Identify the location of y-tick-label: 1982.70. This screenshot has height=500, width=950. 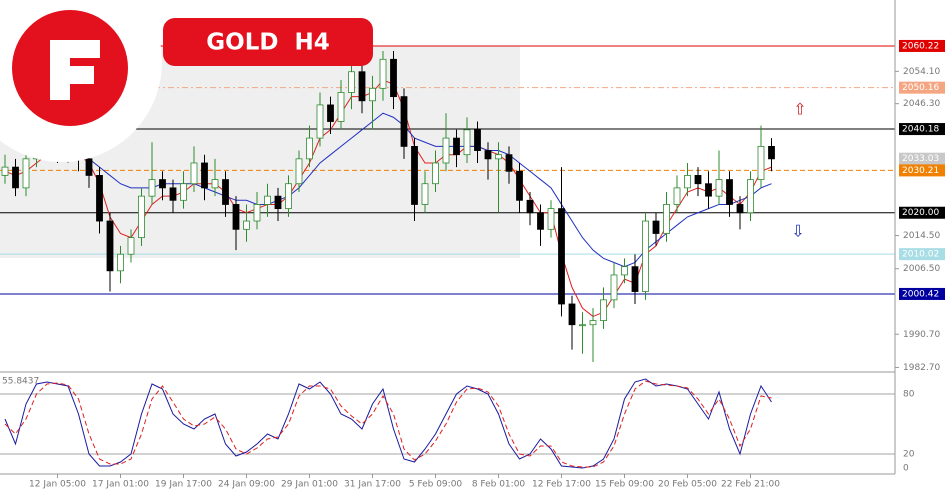
(921, 368).